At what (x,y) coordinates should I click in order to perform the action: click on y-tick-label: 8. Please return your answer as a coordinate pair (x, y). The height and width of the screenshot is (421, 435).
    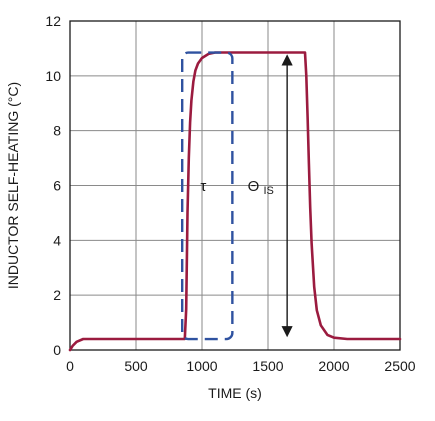
    Looking at the image, I should click on (57, 131).